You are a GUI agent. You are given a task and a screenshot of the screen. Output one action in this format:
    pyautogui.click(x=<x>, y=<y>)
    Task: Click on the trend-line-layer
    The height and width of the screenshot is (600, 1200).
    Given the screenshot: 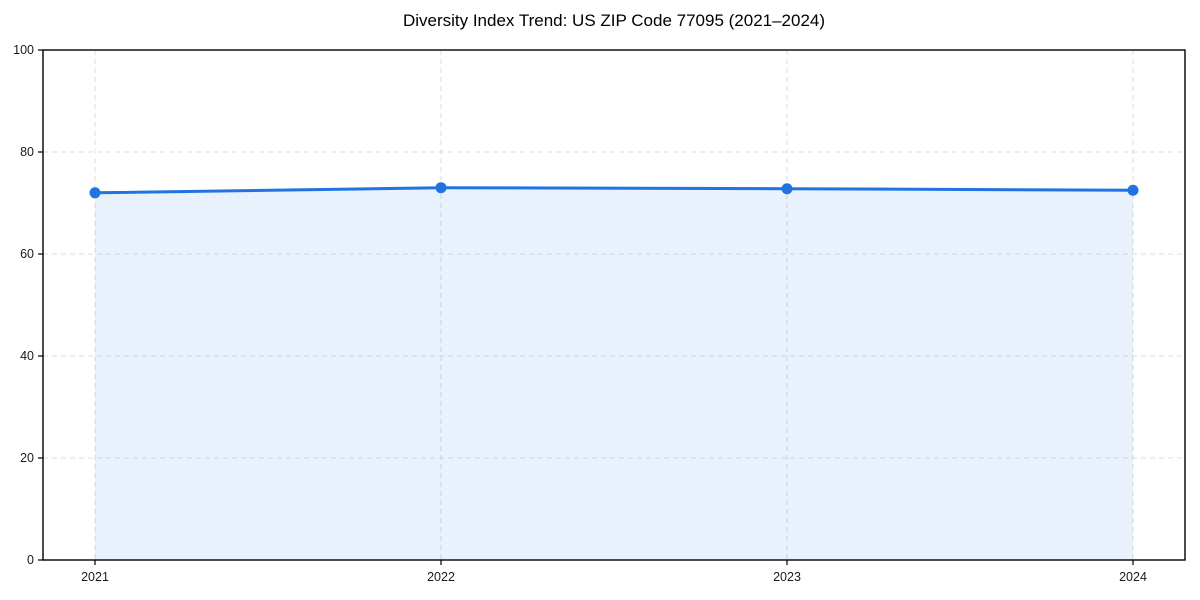 What is the action you would take?
    pyautogui.click(x=614, y=190)
    